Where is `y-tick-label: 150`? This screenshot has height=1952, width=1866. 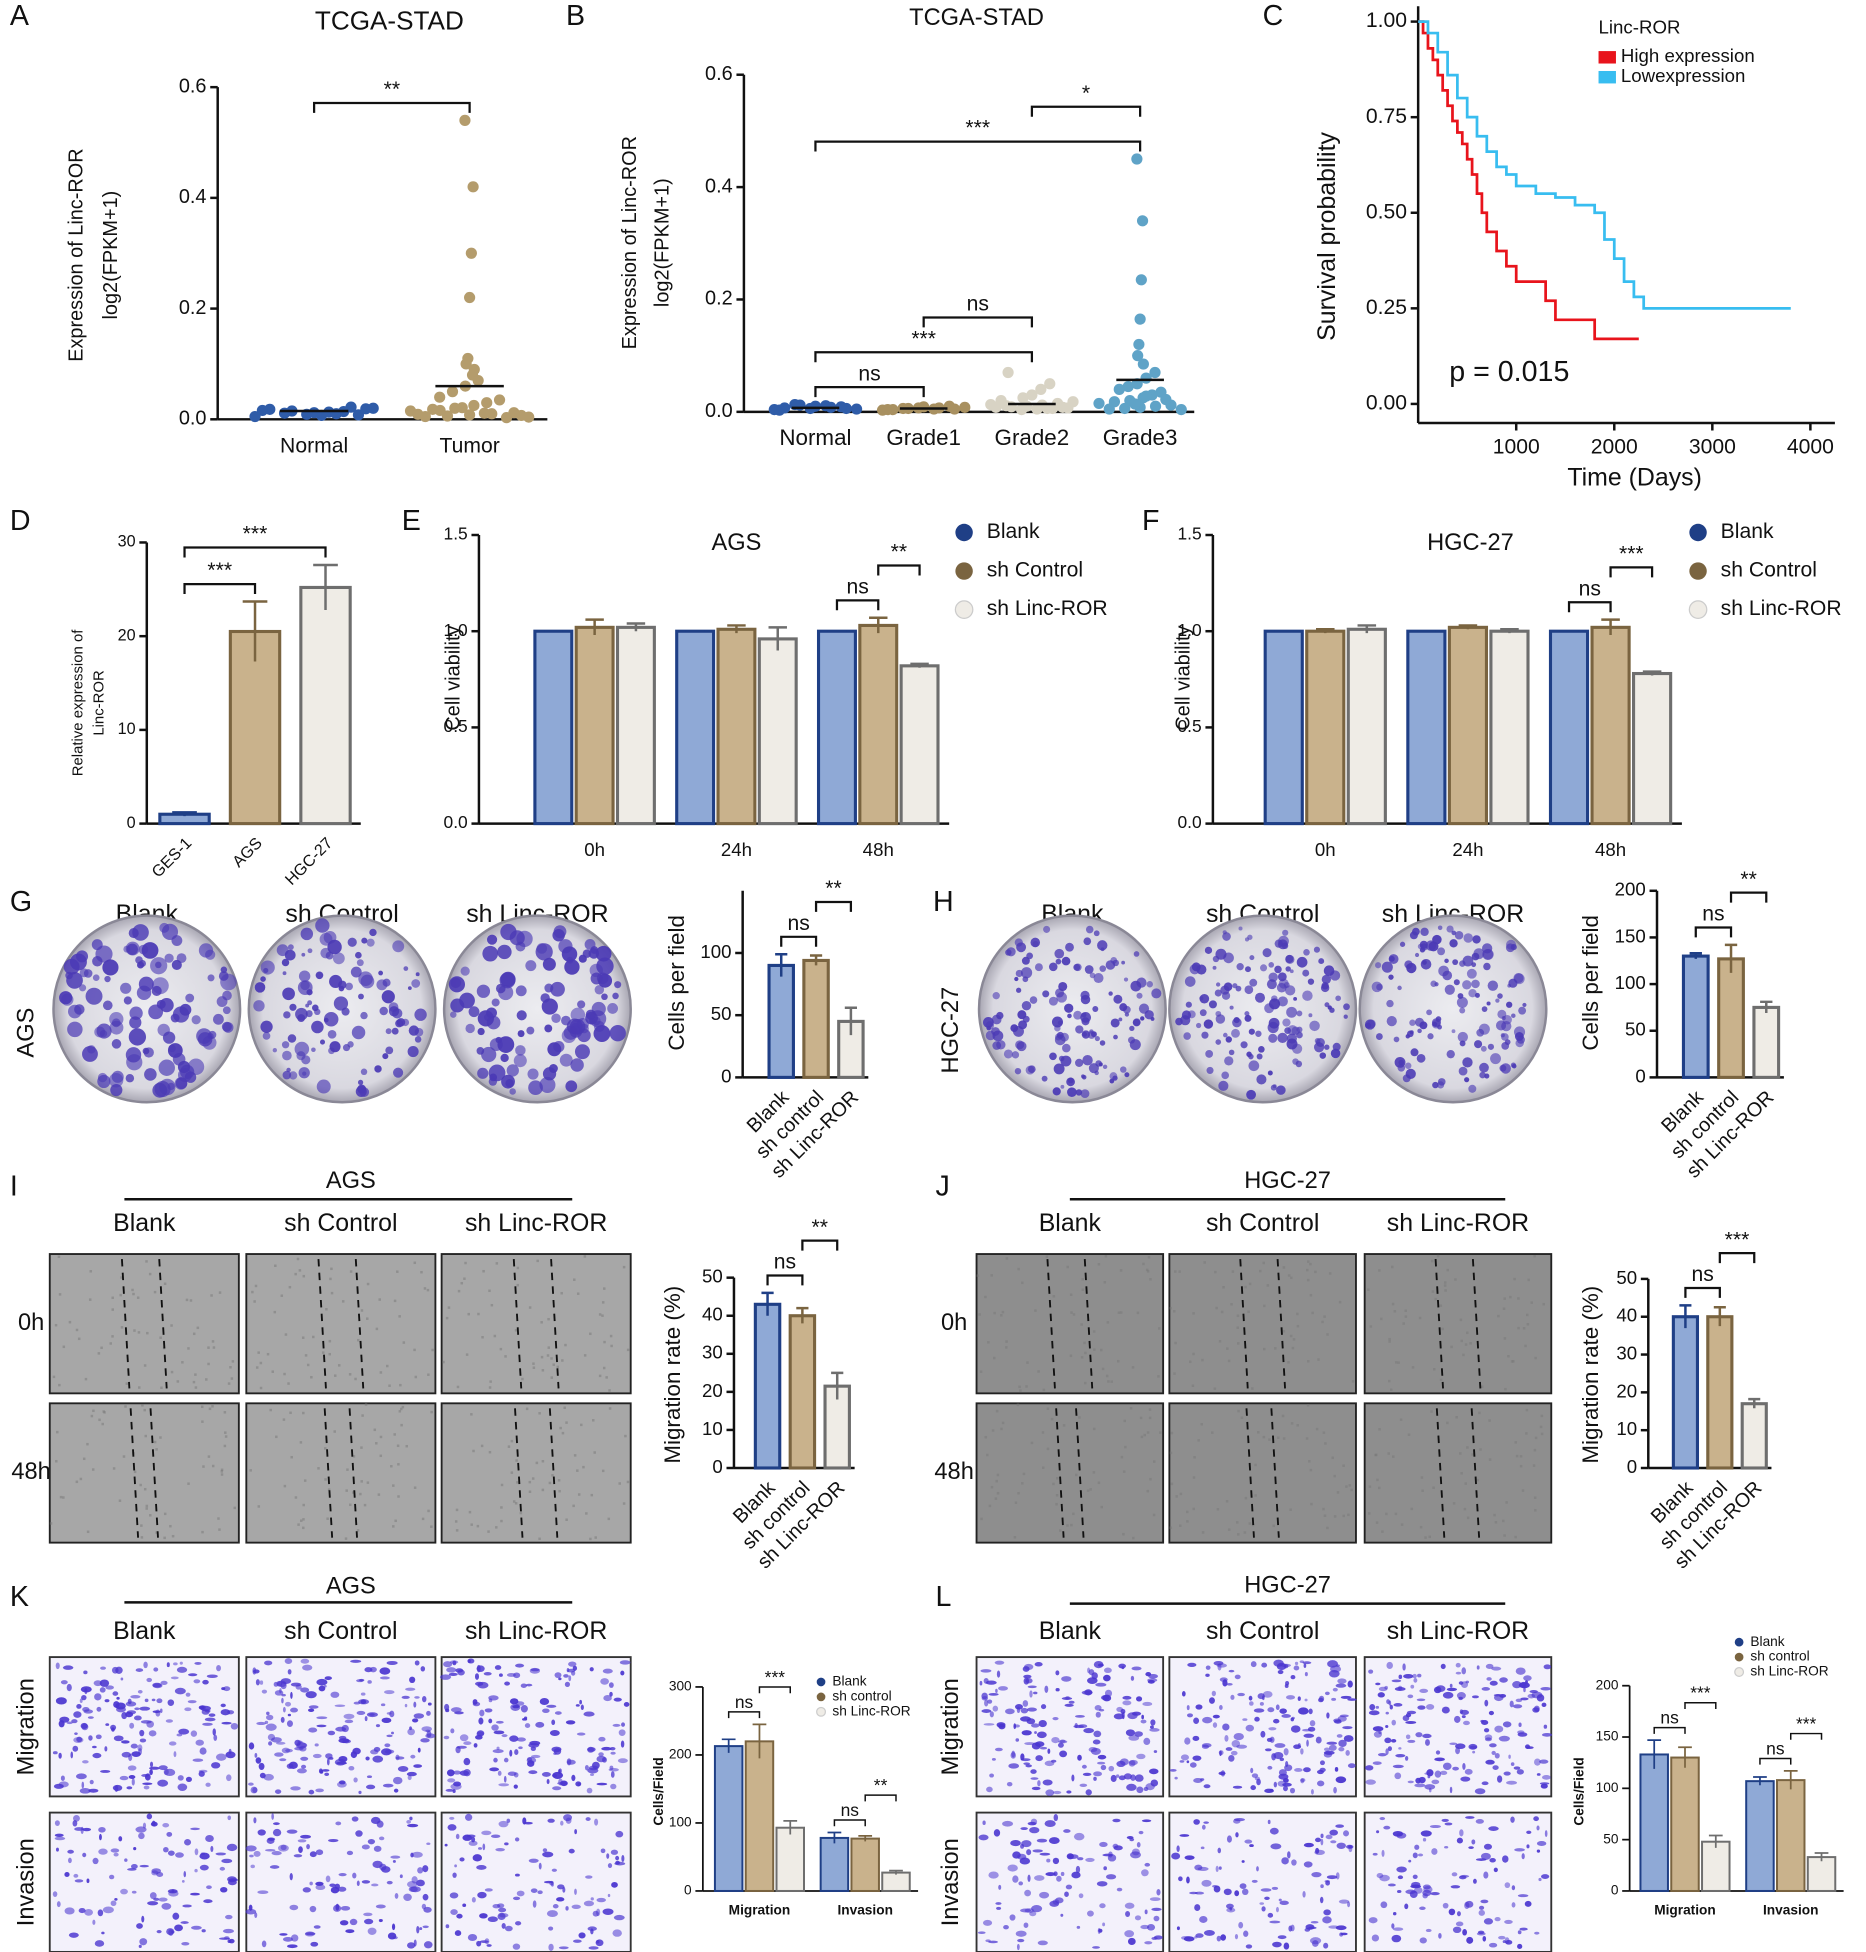
y-tick-label: 150 is located at coordinates (1630, 935).